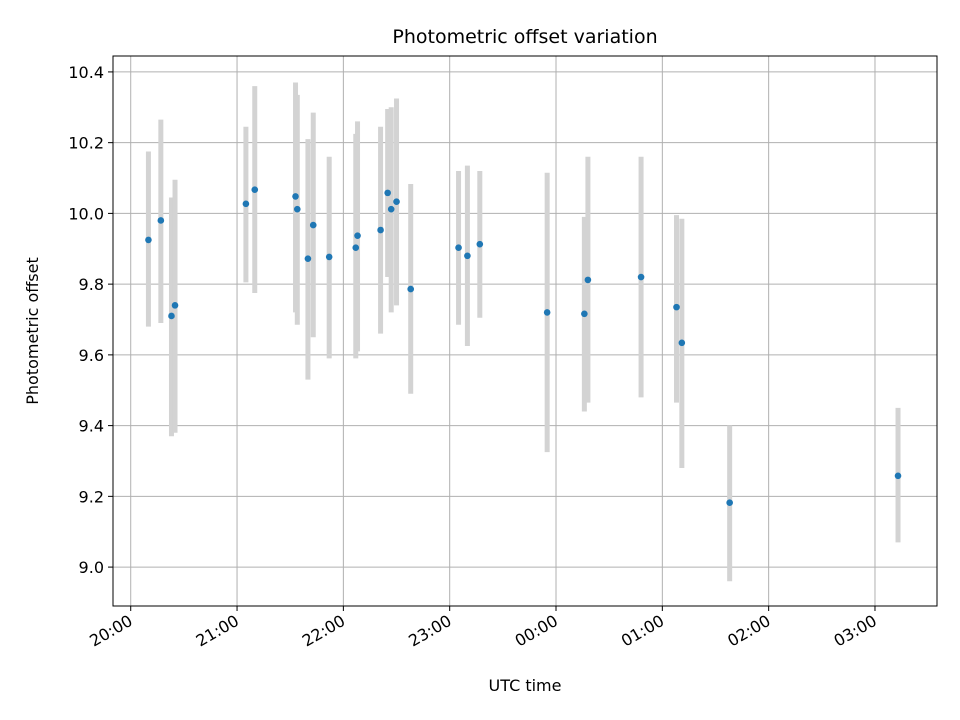 Image resolution: width=960 pixels, height=720 pixels. Describe the element at coordinates (525, 685) in the screenshot. I see `x-axis-label: UTC time` at that location.